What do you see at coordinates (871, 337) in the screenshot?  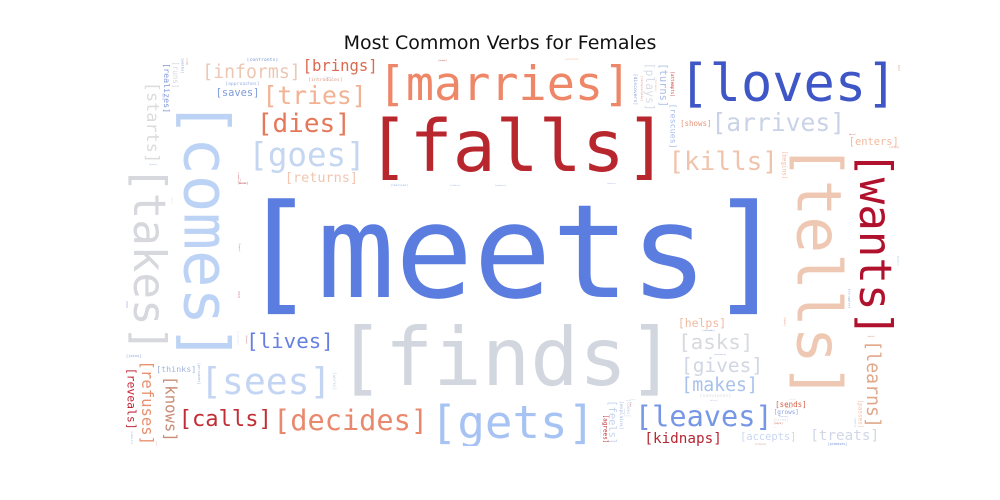 I see `word-cloud-word: [molests]` at bounding box center [871, 337].